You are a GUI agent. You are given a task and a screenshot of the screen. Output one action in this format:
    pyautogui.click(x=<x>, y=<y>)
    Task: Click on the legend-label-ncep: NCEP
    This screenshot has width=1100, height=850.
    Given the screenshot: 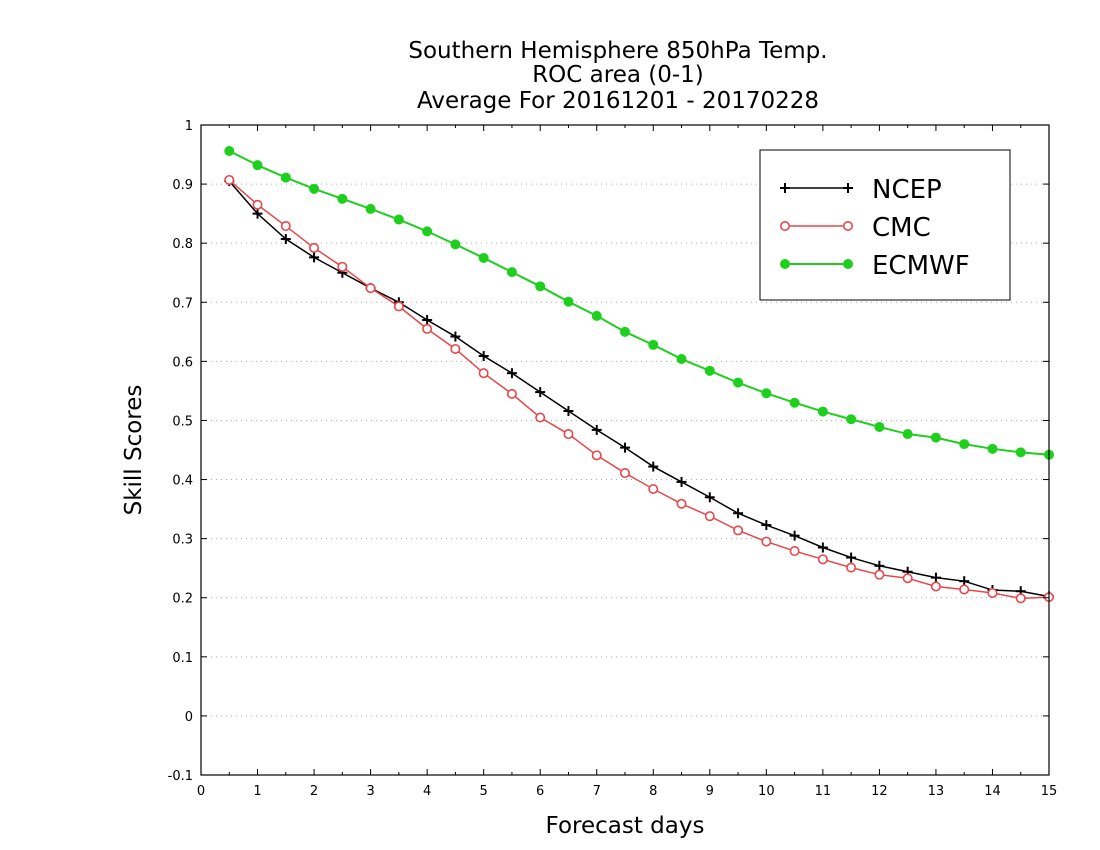 What is the action you would take?
    pyautogui.click(x=907, y=190)
    